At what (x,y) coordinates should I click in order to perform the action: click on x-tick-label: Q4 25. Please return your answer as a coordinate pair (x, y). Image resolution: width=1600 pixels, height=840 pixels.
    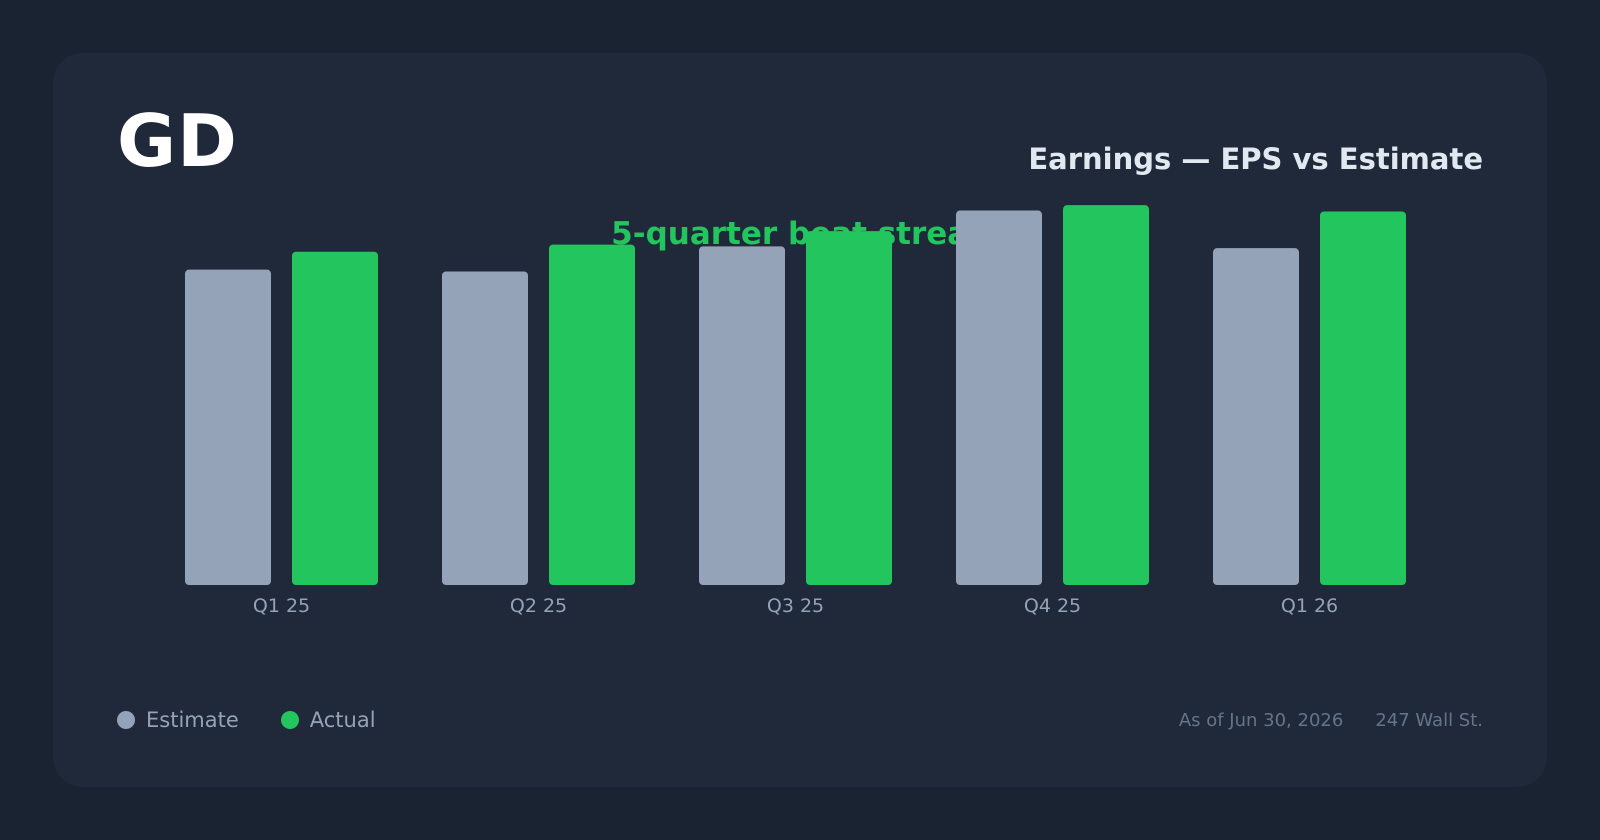
    Looking at the image, I should click on (1052, 606).